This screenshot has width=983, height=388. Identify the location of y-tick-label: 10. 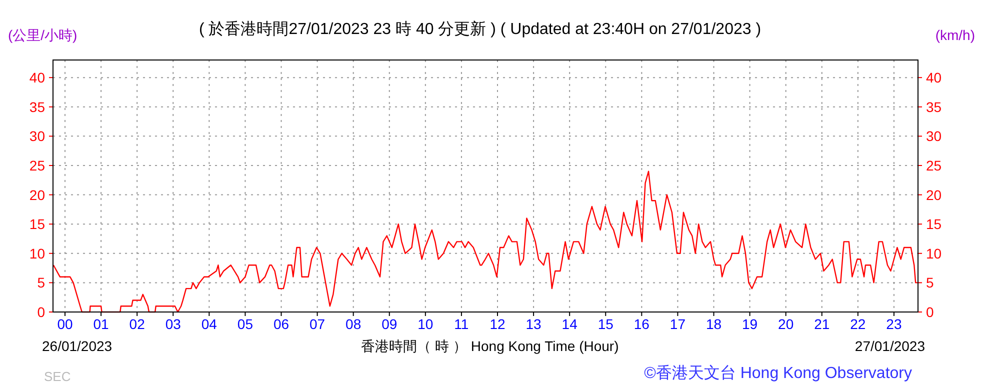
(37, 253).